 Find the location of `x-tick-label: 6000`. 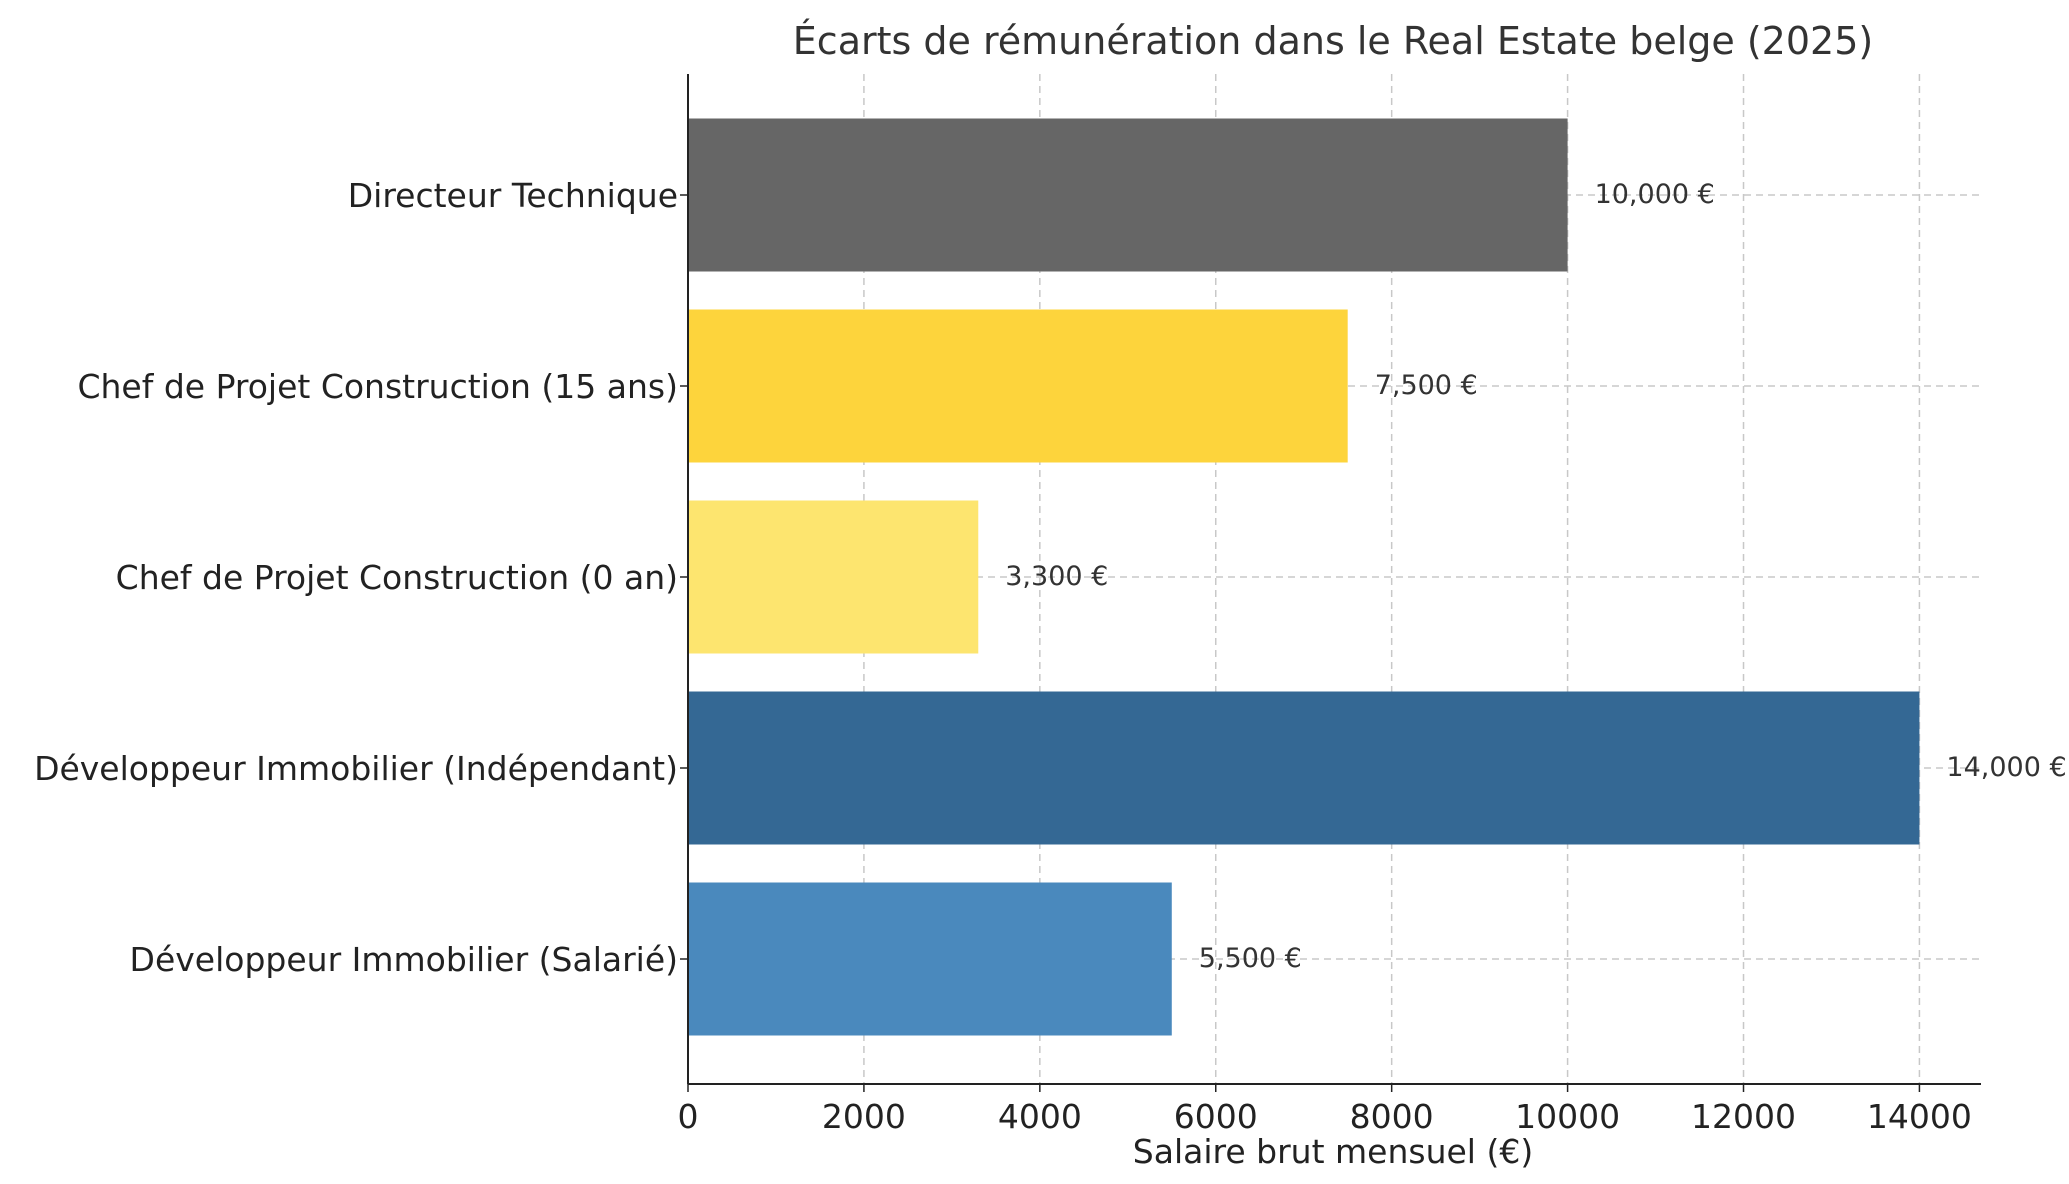

x-tick-label: 6000 is located at coordinates (1216, 1116).